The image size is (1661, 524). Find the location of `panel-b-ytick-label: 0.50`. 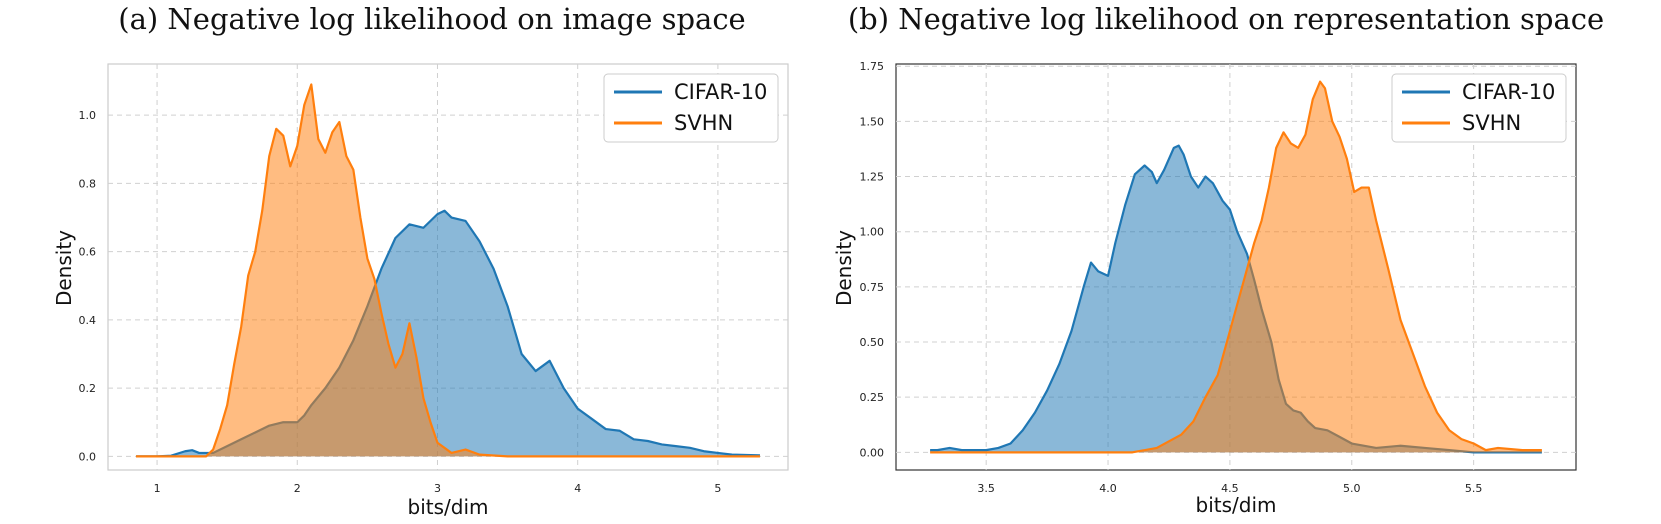

panel-b-ytick-label: 0.50 is located at coordinates (872, 342).